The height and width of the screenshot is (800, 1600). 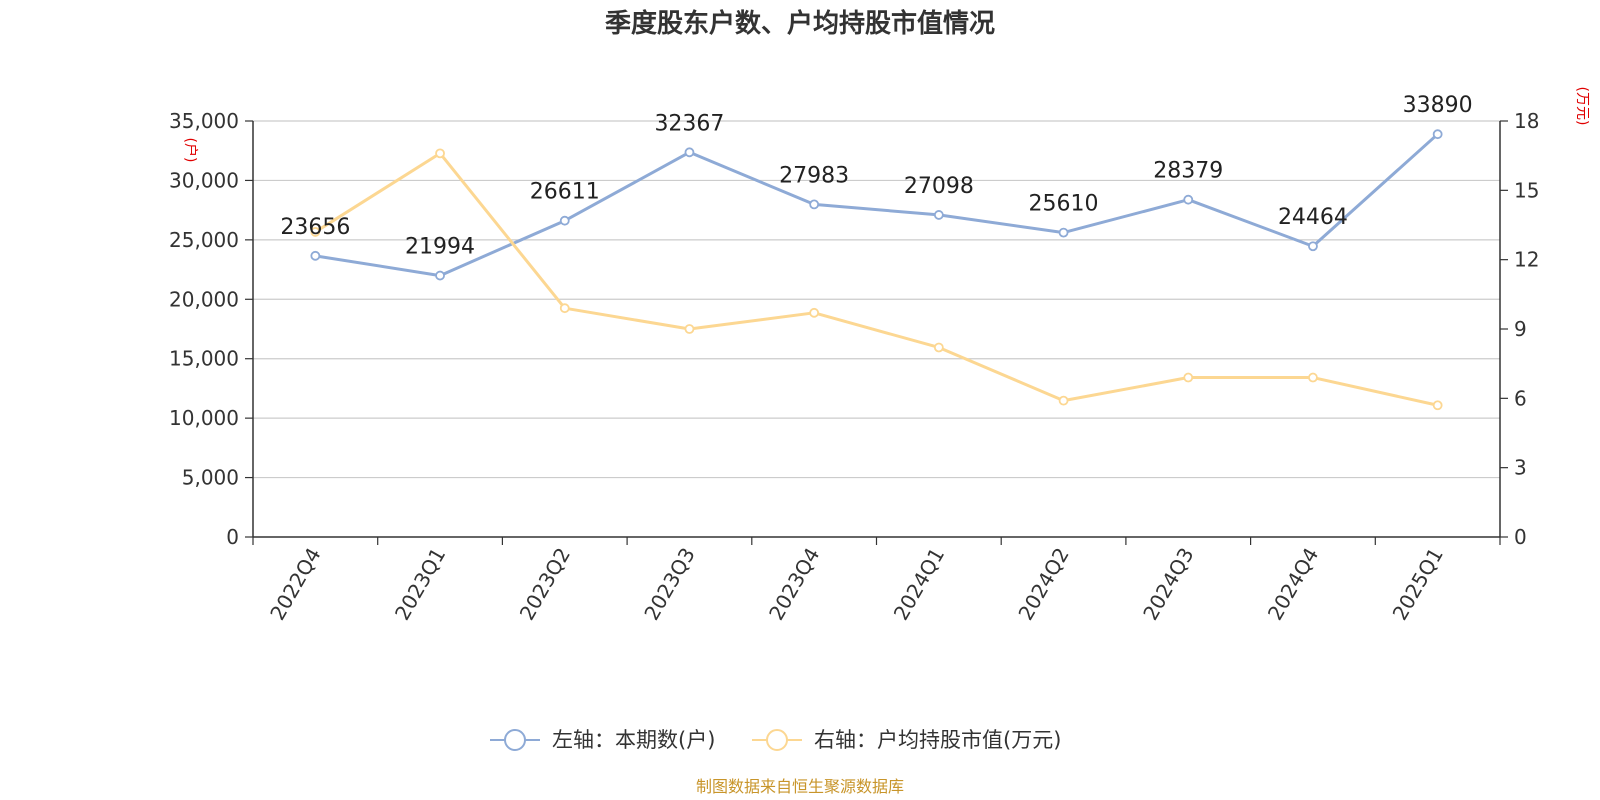 I want to click on x-axis-tick-label: 2024Q1, so click(x=919, y=584).